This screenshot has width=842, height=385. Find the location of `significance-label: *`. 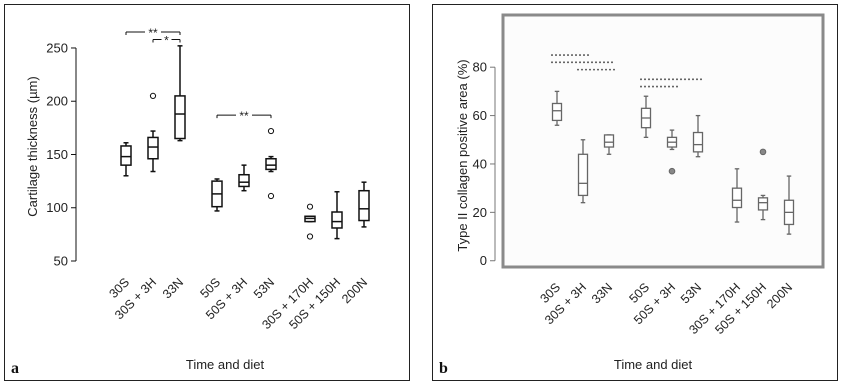

significance-label: * is located at coordinates (166, 40).